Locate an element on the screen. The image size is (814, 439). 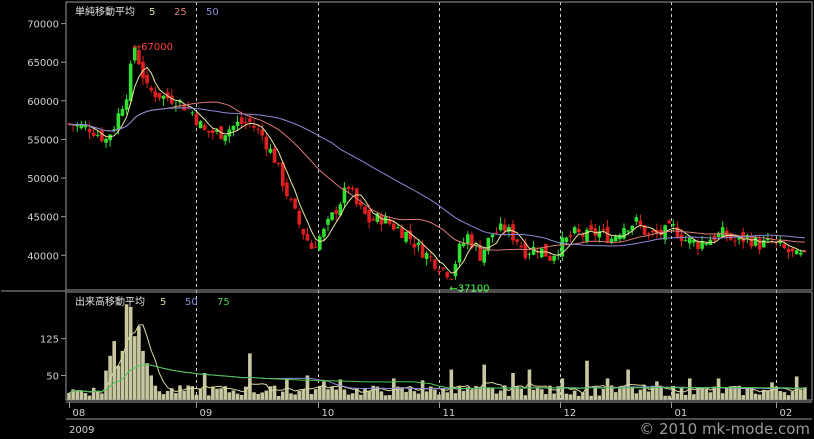
price-tick-label: 40000 is located at coordinates (43, 256).